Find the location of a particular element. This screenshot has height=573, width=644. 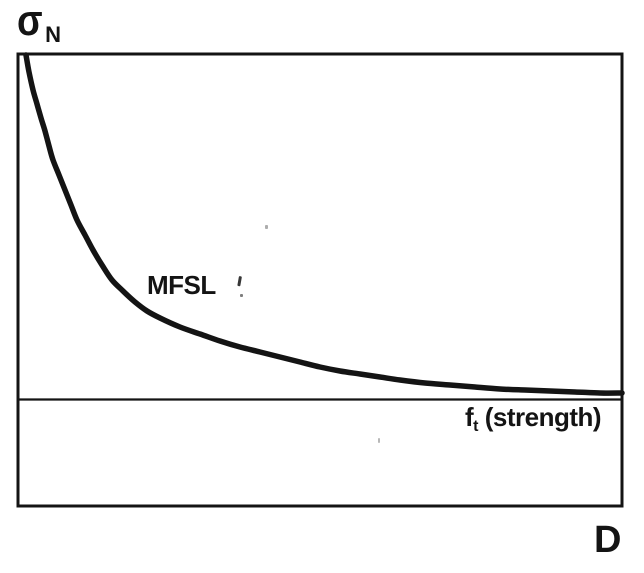

sigma-symbol: σ is located at coordinates (30, 22).